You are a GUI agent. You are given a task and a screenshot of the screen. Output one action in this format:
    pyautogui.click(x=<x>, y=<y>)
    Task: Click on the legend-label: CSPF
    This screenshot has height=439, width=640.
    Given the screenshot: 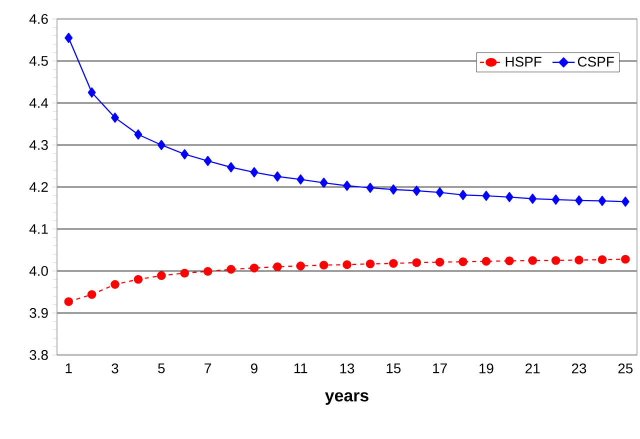 What is the action you would take?
    pyautogui.click(x=596, y=61)
    